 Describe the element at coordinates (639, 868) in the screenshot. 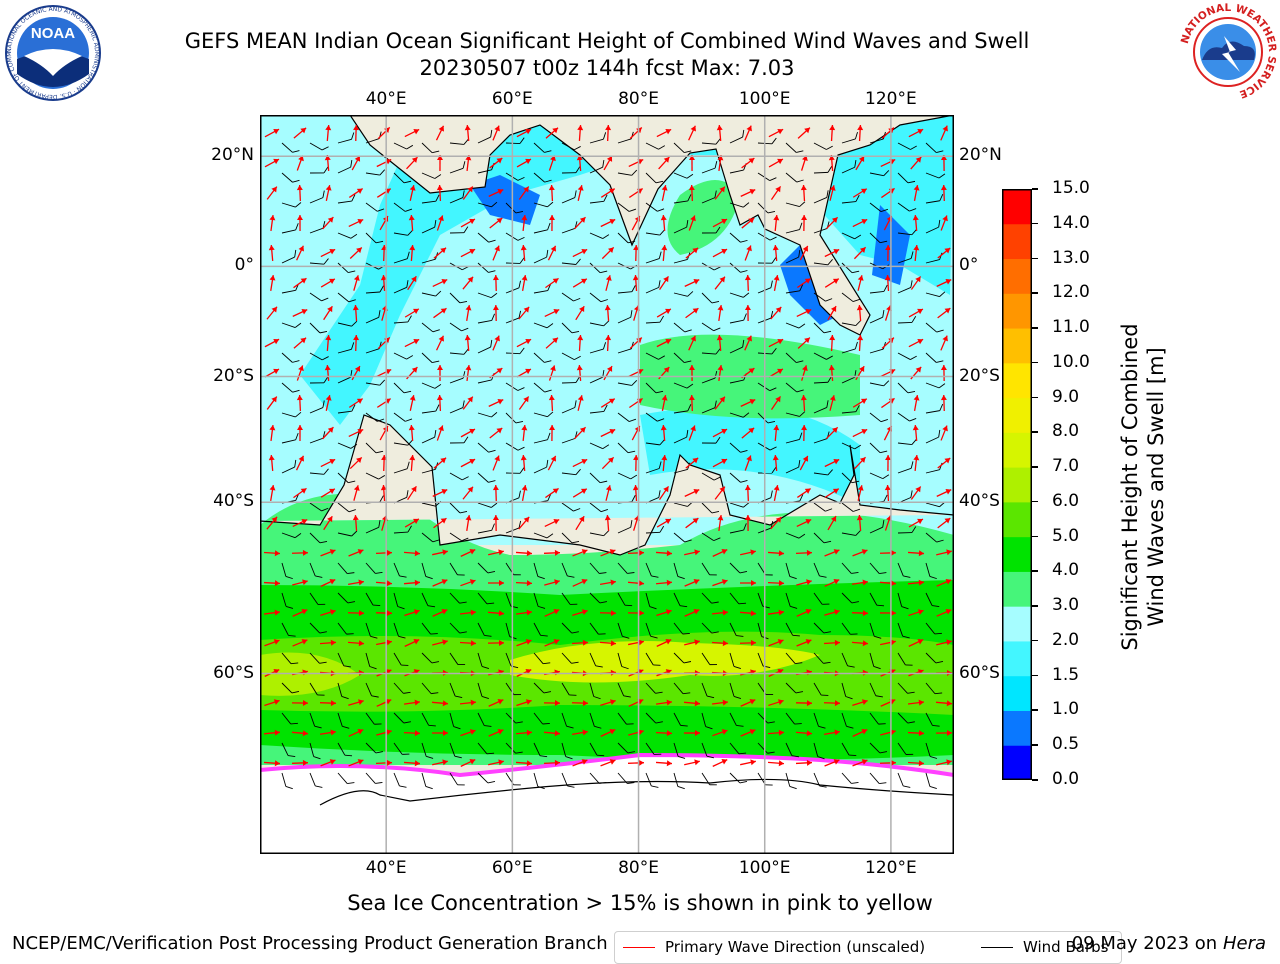

I see `lon-label-bottom: 80°E` at that location.